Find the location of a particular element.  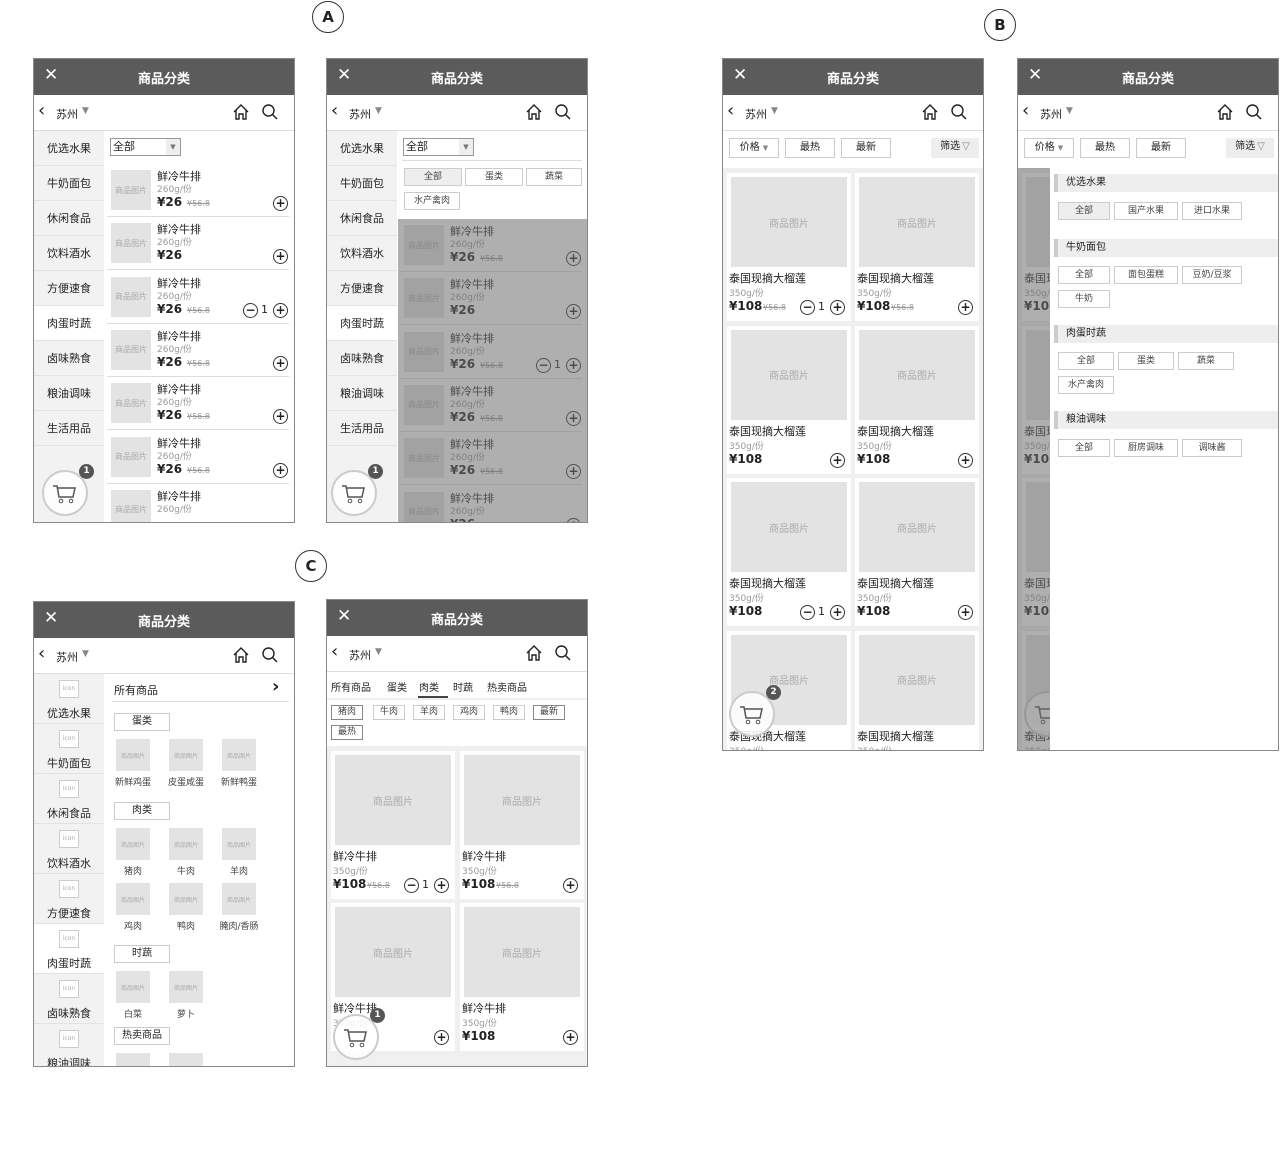

filter-chip: 水产禽肉 is located at coordinates (432, 201).